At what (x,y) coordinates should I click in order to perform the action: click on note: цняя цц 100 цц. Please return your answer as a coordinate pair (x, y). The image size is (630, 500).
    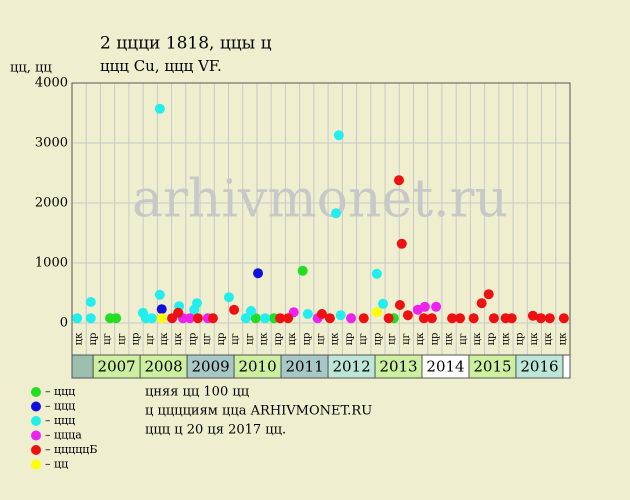
    Looking at the image, I should click on (197, 392).